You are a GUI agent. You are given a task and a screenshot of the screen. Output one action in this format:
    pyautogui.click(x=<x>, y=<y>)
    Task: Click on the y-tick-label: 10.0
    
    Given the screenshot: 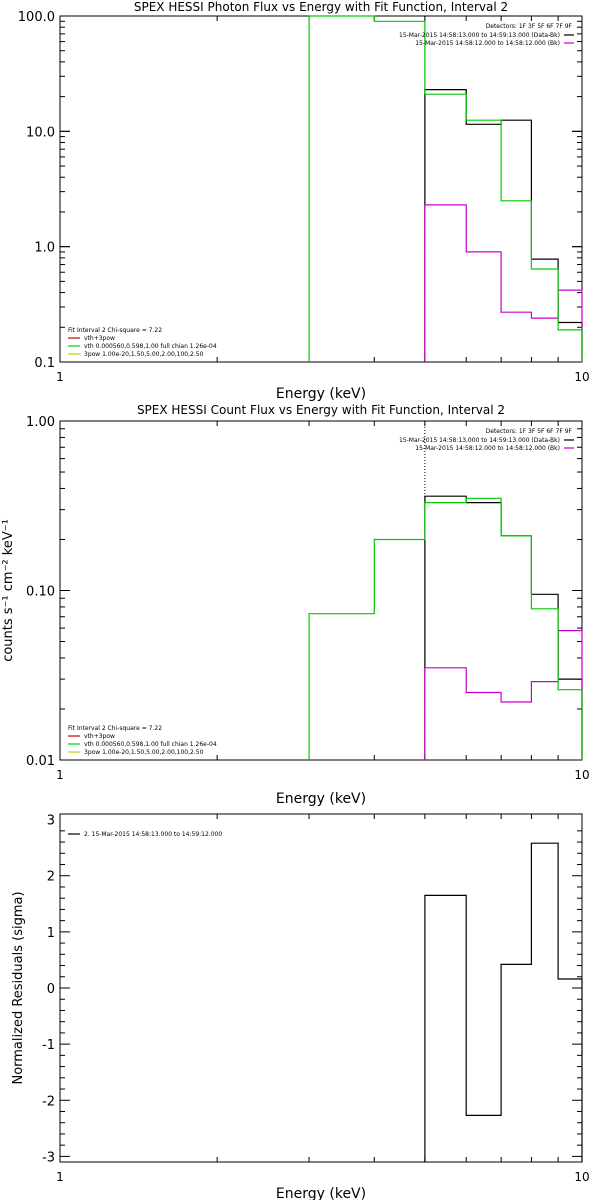 What is the action you would take?
    pyautogui.click(x=40, y=132)
    